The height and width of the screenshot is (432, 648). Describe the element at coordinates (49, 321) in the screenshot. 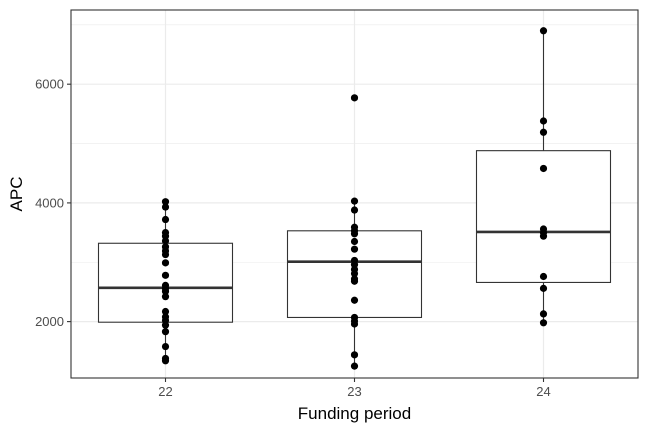

I see `y-tick-label: 2000` at that location.